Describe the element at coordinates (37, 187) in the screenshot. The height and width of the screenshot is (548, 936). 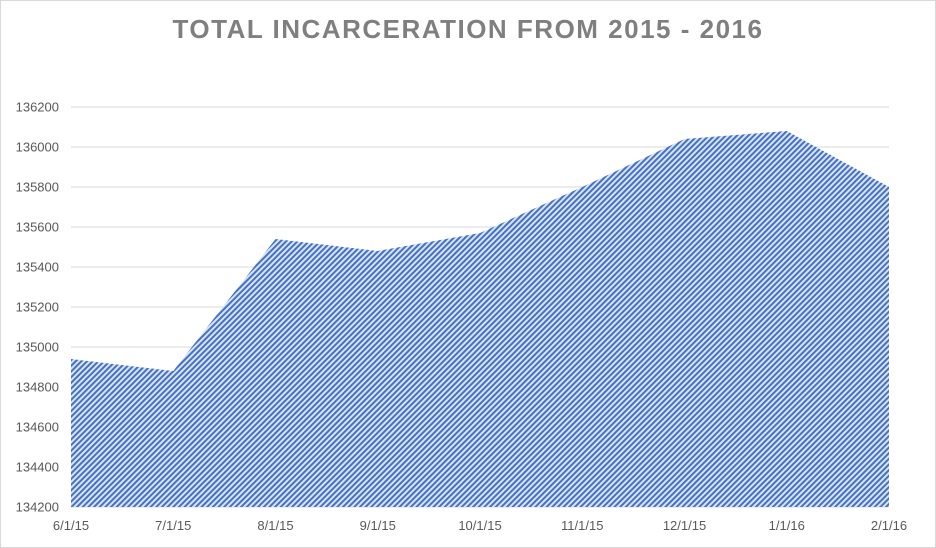
I see `y-tick-label: 135800` at that location.